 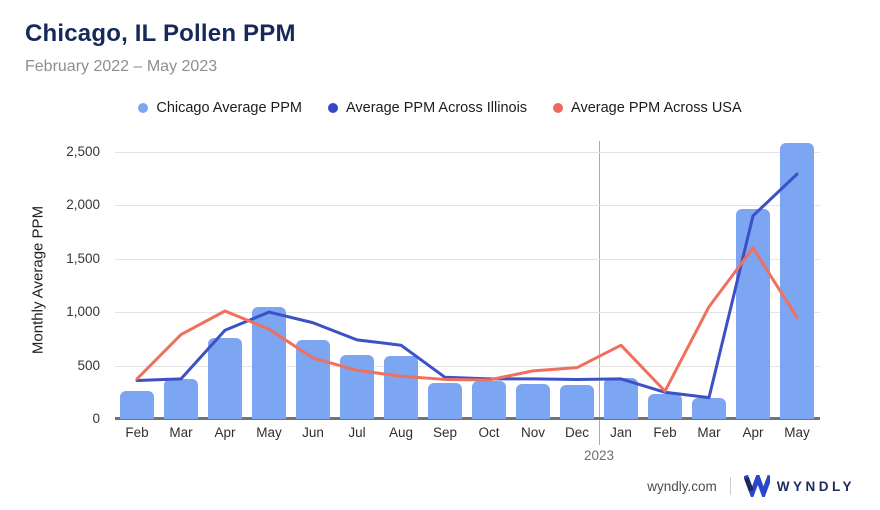 What do you see at coordinates (83, 312) in the screenshot?
I see `y-tick-label: 1,000` at bounding box center [83, 312].